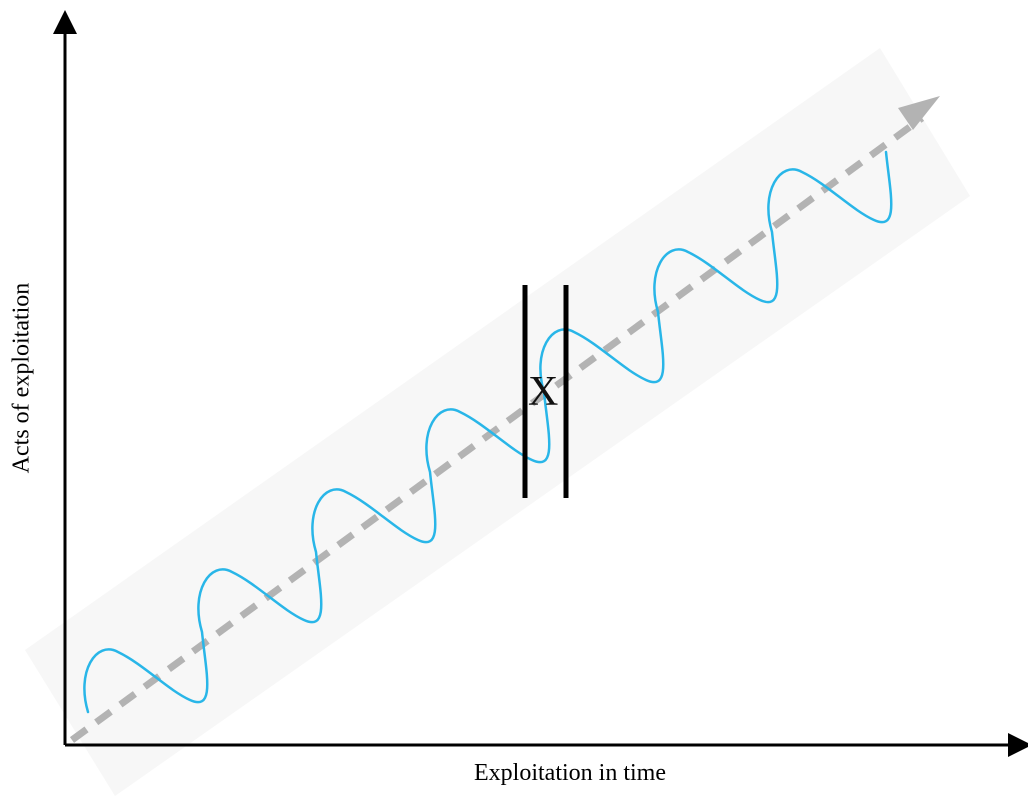  What do you see at coordinates (919, 113) in the screenshot?
I see `trend-arrow-head` at bounding box center [919, 113].